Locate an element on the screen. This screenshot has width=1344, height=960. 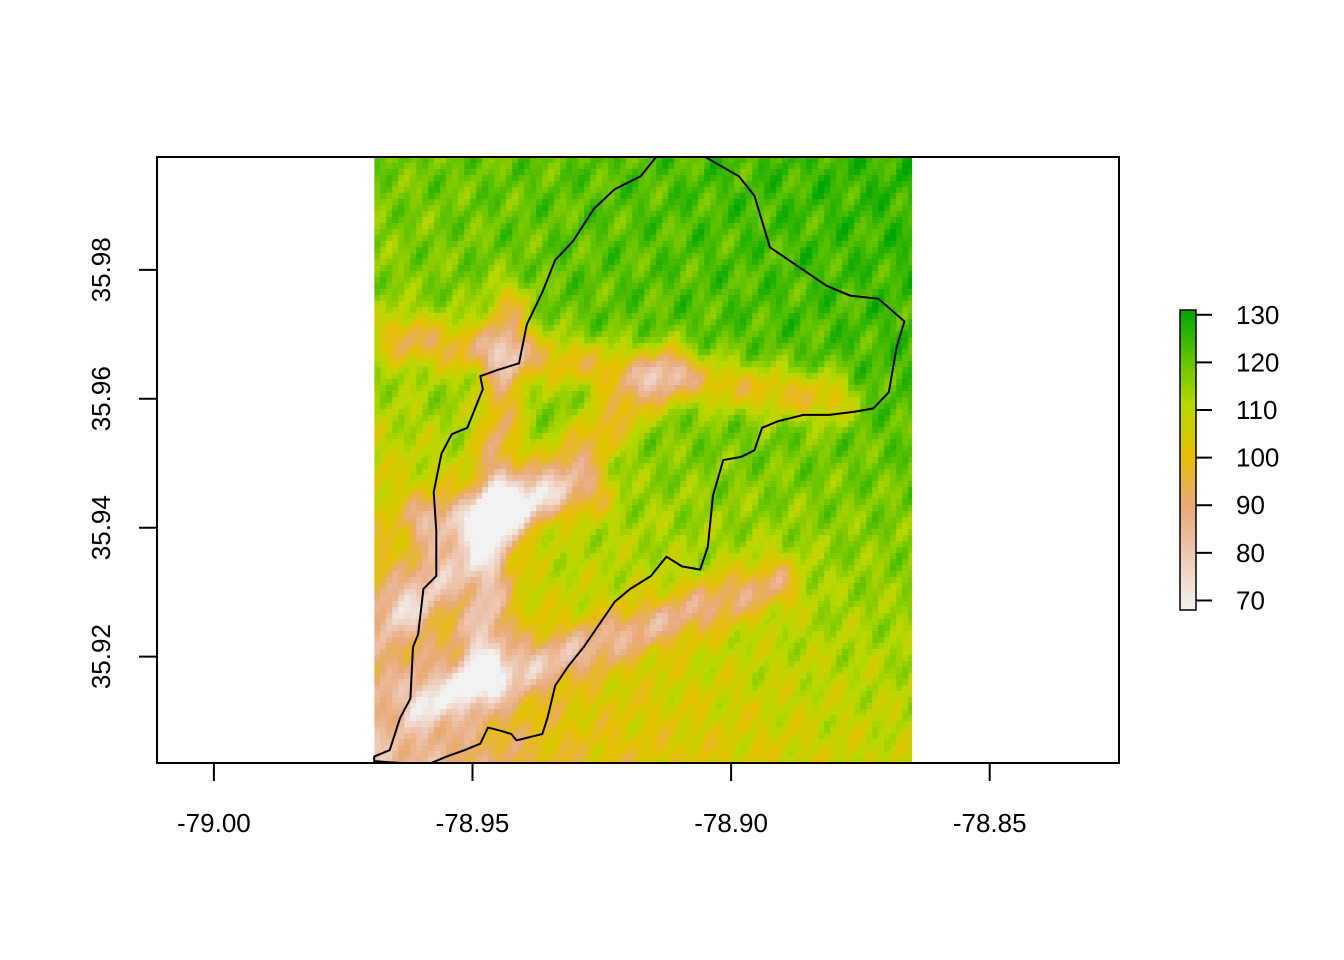
legend-tick-label: 130 is located at coordinates (1257, 315).